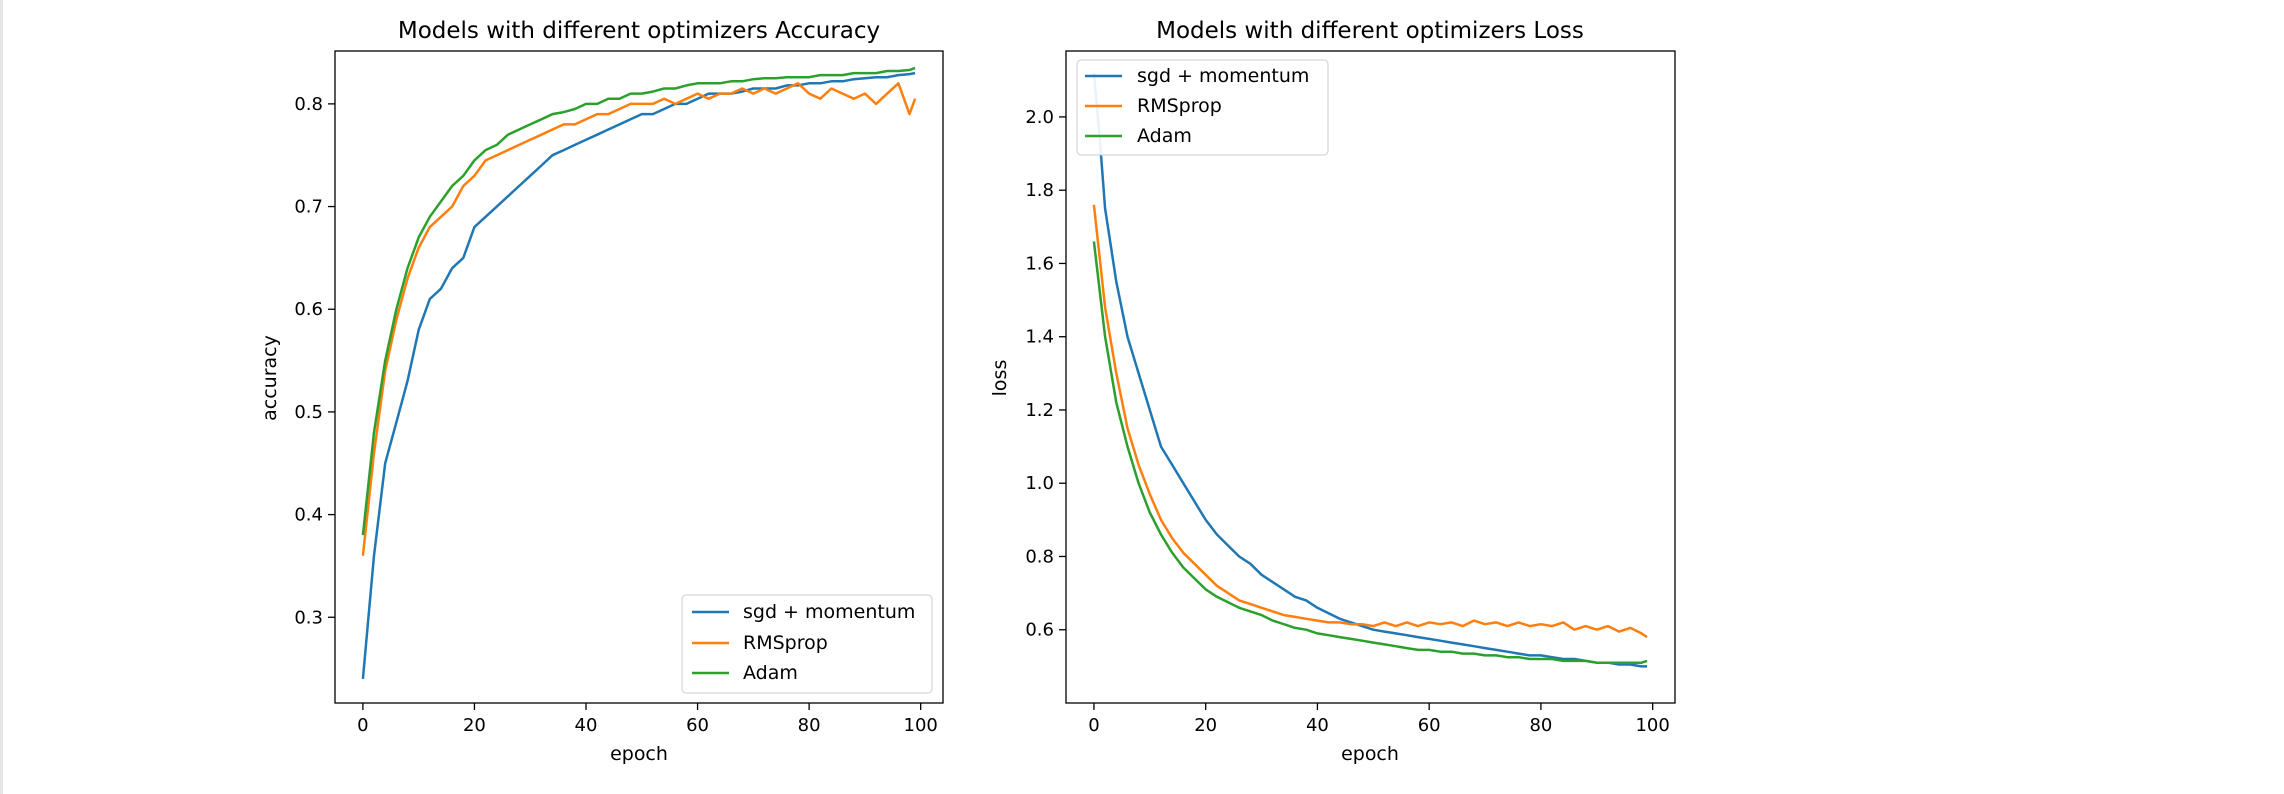 The height and width of the screenshot is (794, 2284). Describe the element at coordinates (1652, 725) in the screenshot. I see `loss-x-tick-label: 100` at that location.